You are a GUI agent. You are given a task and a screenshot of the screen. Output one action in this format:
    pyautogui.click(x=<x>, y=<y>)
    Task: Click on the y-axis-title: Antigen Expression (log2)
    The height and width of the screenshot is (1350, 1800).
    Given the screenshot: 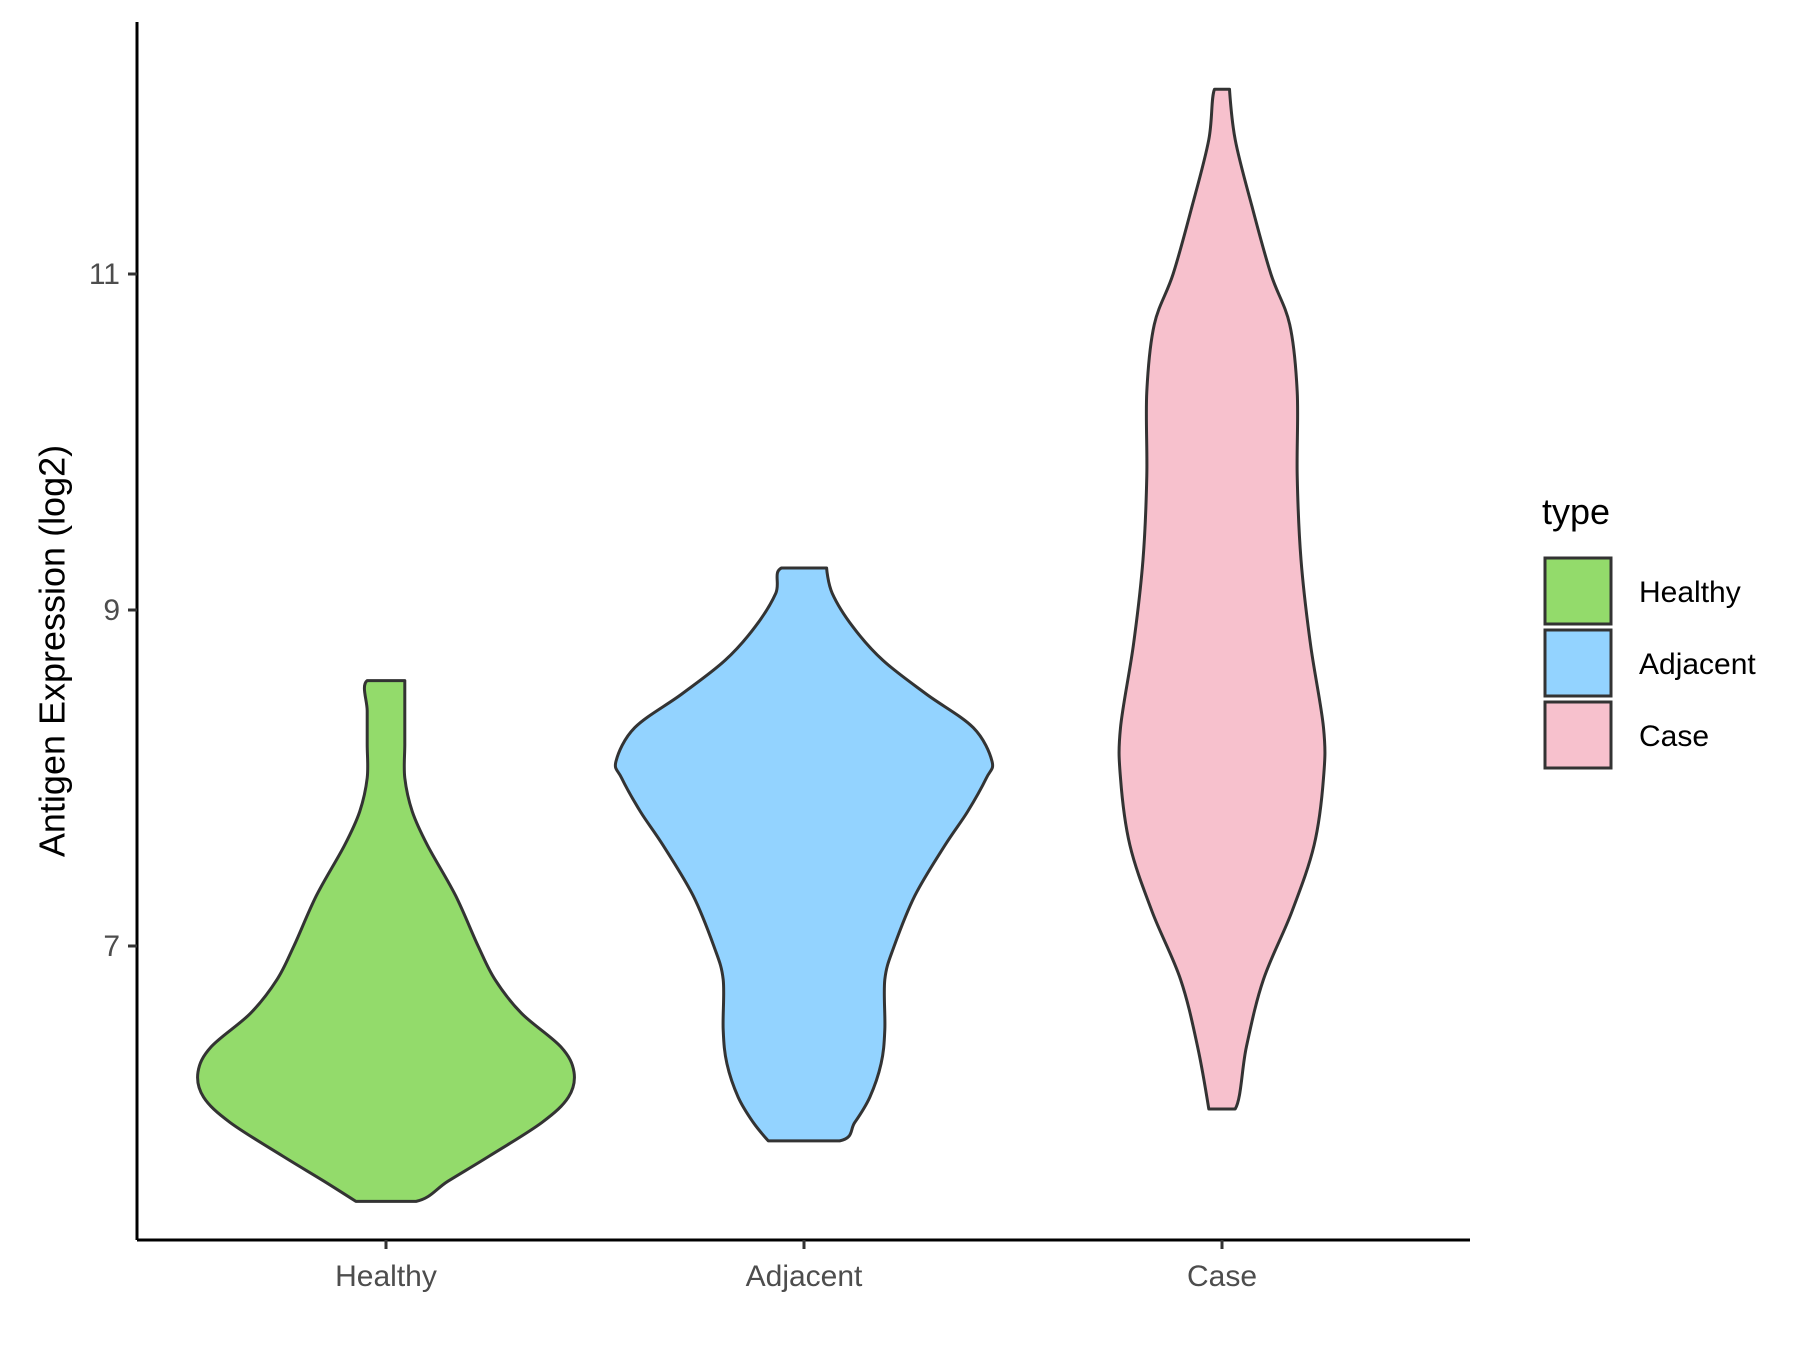 What is the action you would take?
    pyautogui.click(x=52, y=651)
    